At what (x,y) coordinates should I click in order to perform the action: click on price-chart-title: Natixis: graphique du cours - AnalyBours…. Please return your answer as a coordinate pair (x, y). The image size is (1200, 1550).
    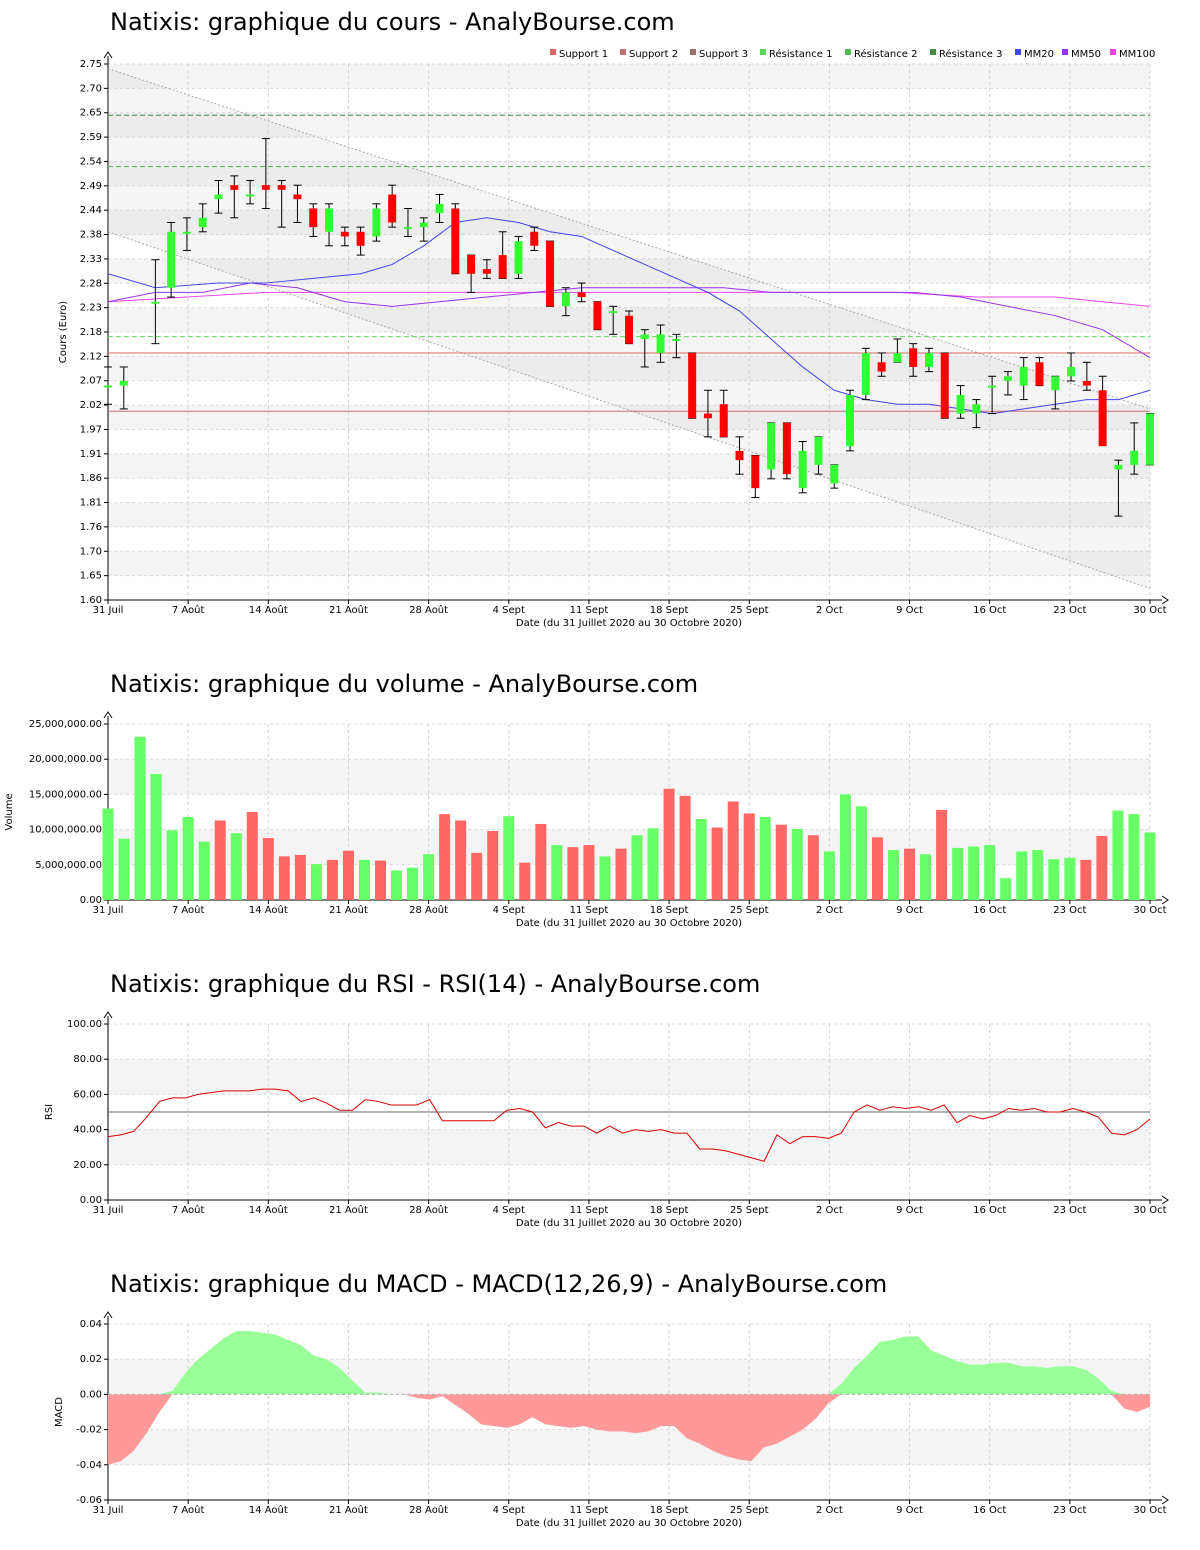
    Looking at the image, I should click on (392, 22).